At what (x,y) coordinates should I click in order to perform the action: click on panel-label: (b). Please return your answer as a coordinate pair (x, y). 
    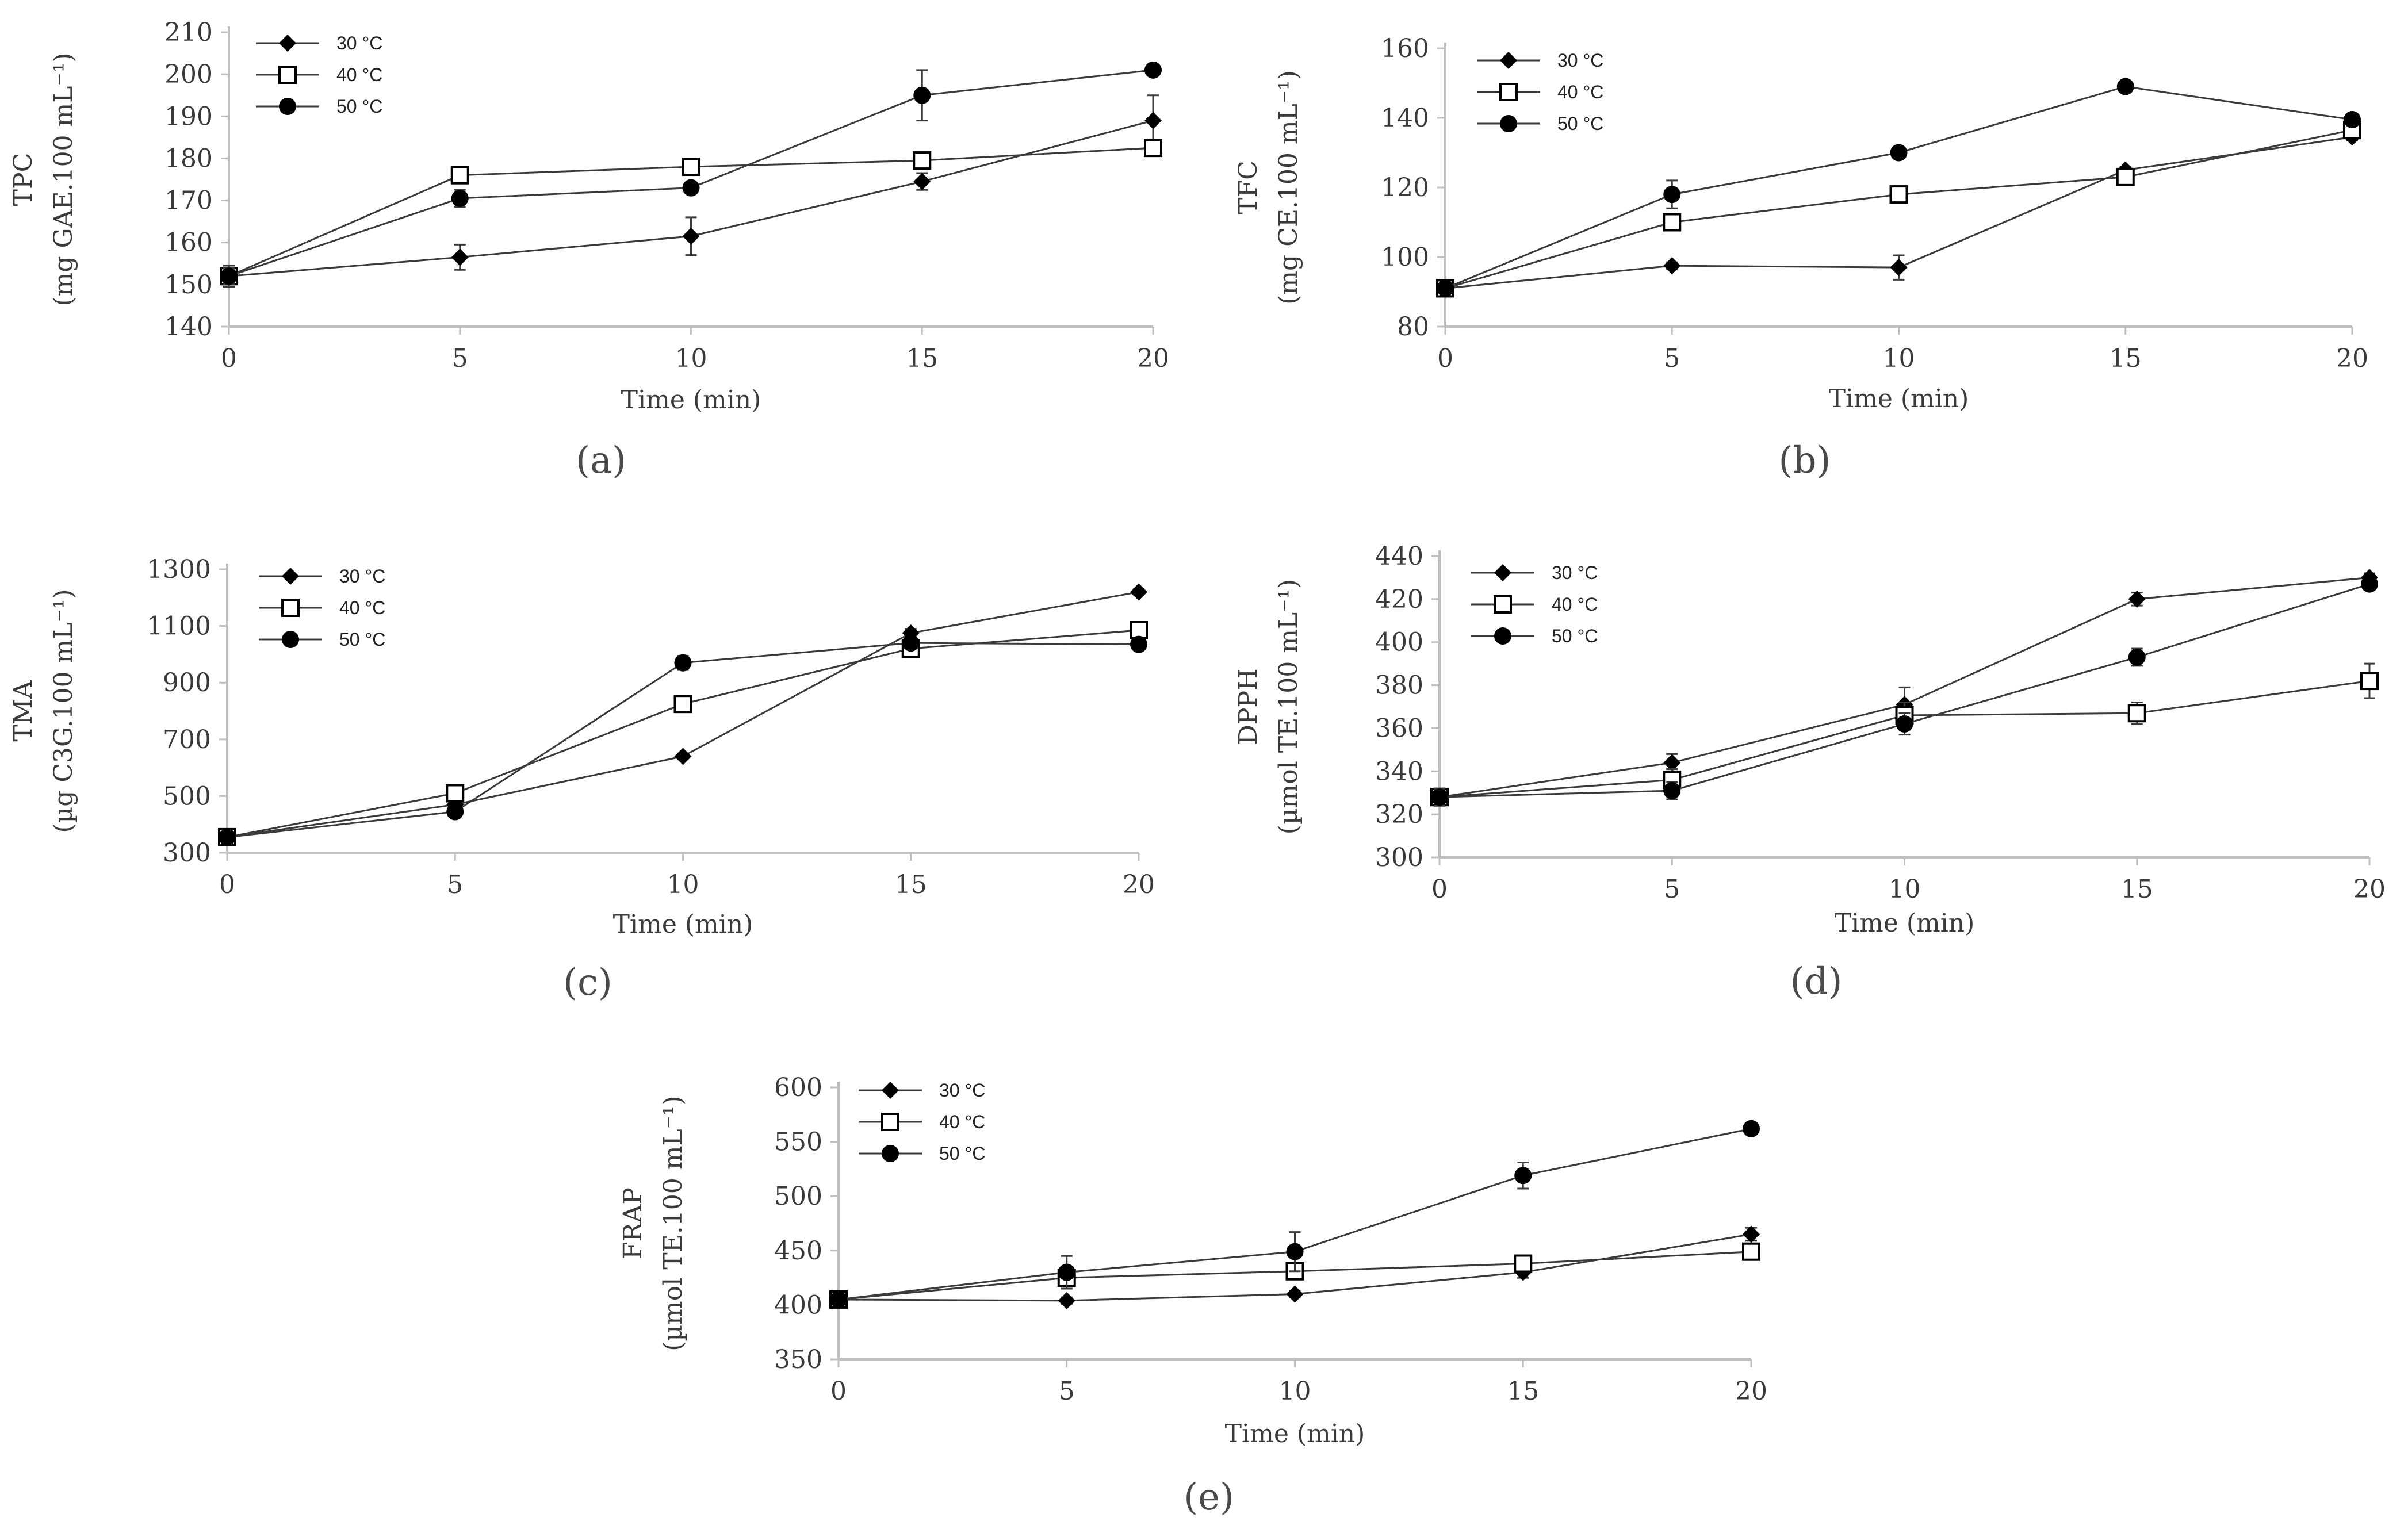
    Looking at the image, I should click on (1805, 461).